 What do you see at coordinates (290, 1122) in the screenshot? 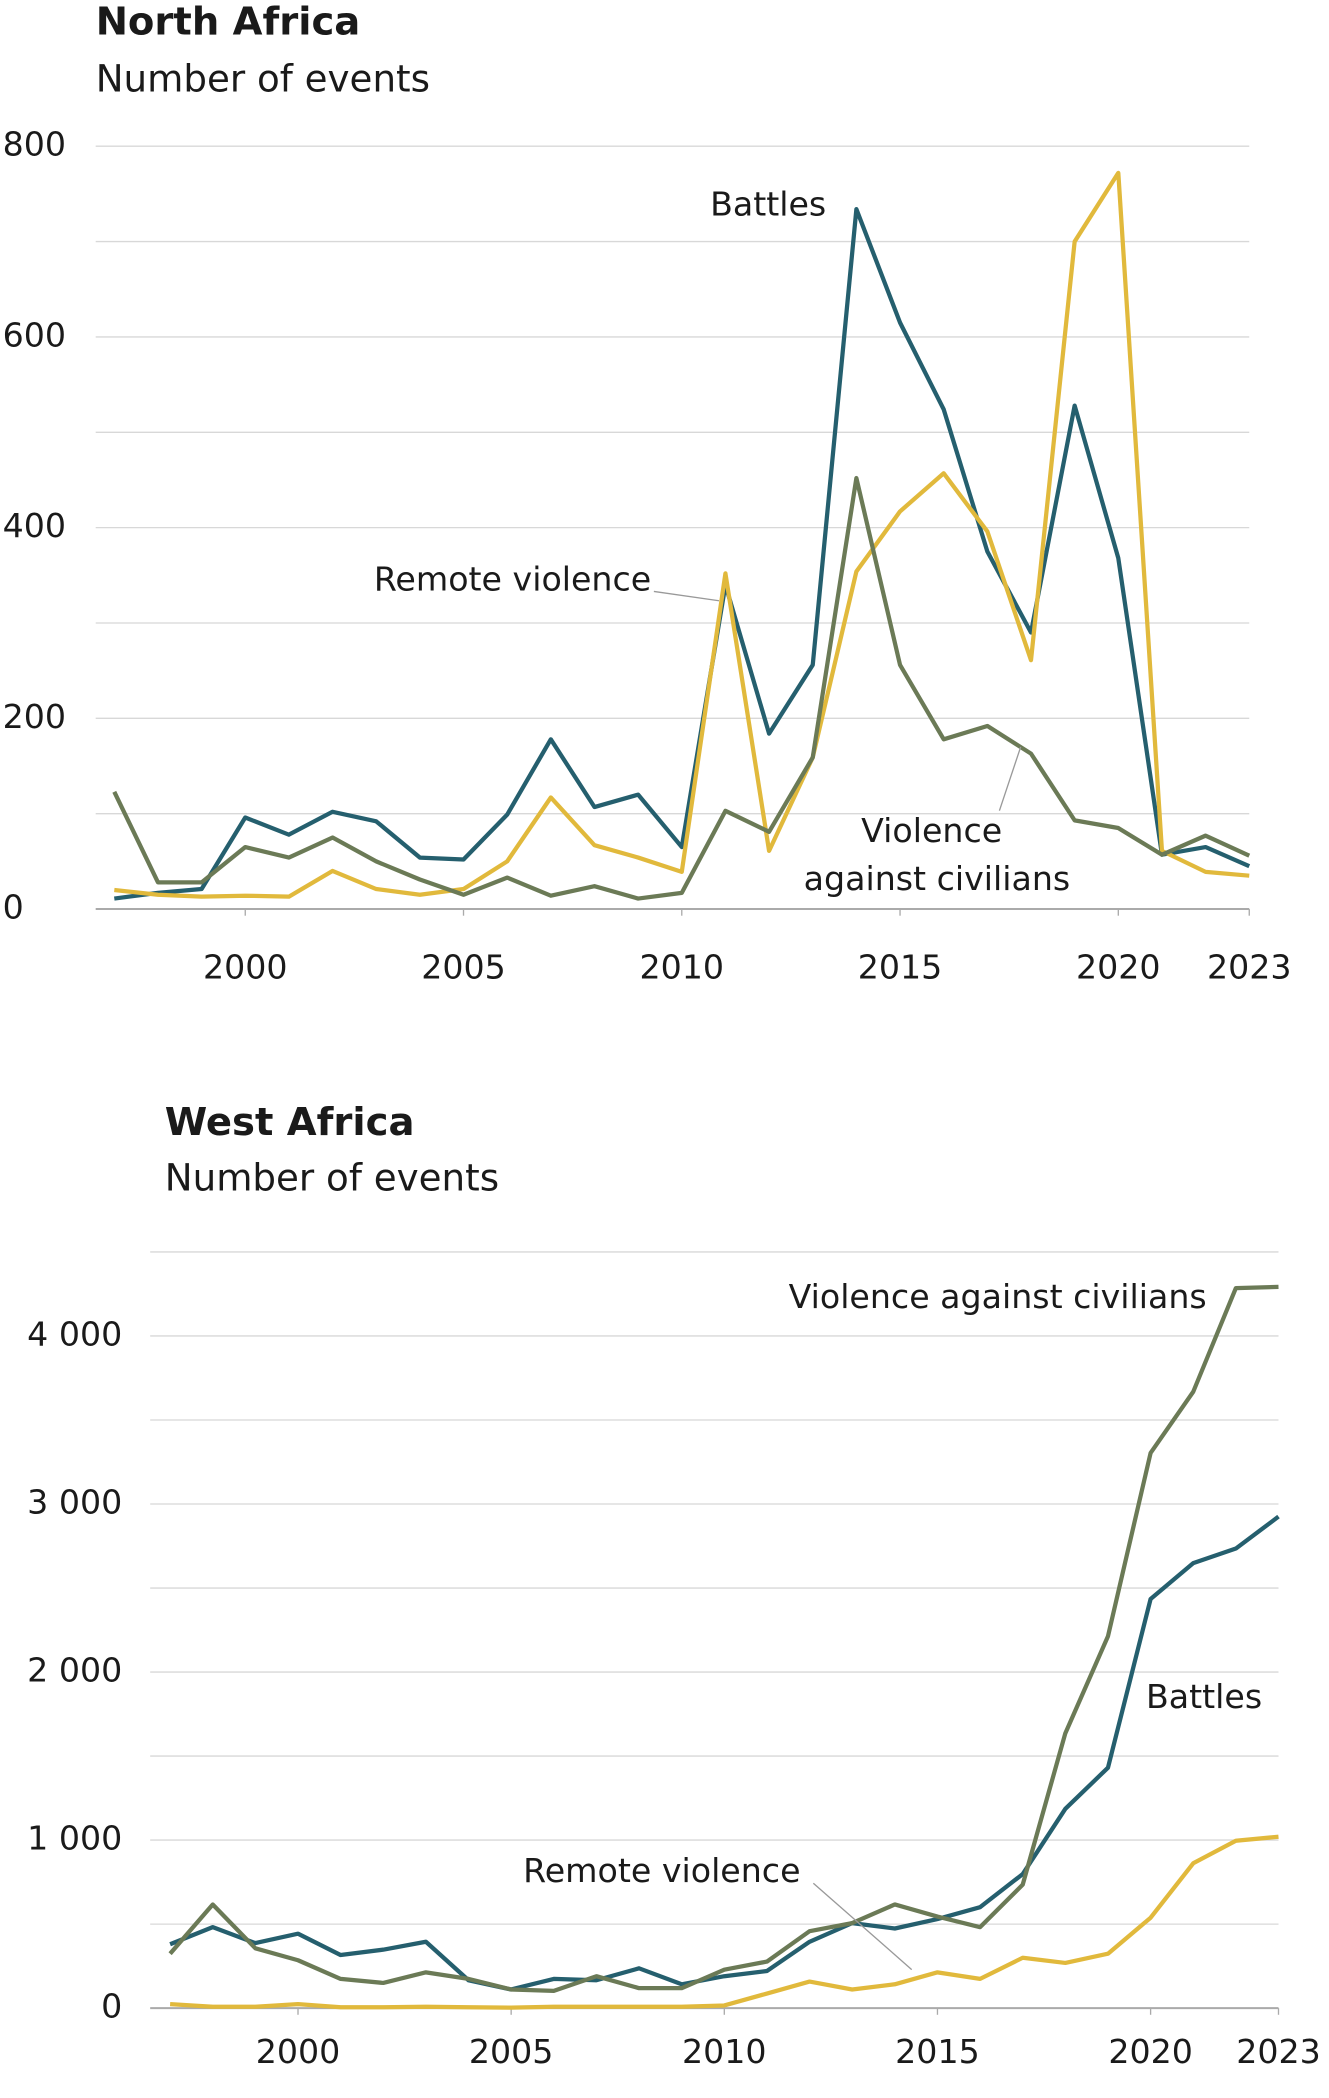
I see `chart-title: West Africa` at bounding box center [290, 1122].